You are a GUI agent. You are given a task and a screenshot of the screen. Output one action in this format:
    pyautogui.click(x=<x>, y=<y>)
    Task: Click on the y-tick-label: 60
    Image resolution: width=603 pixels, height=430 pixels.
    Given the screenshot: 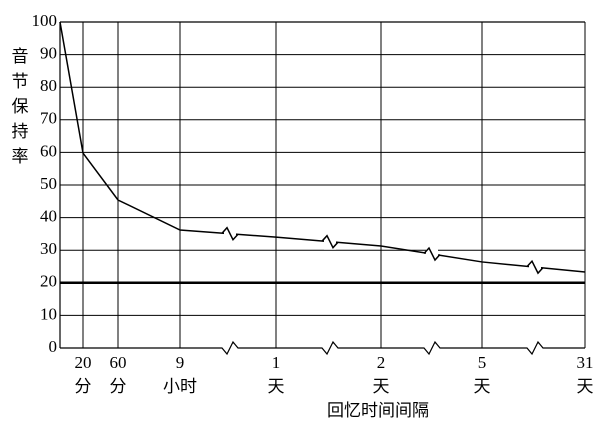 What is the action you would take?
    pyautogui.click(x=48, y=150)
    